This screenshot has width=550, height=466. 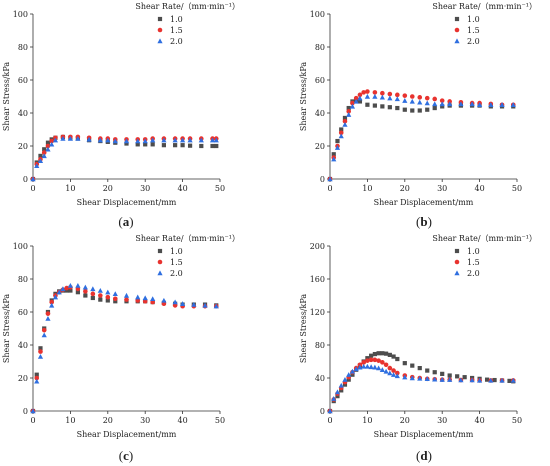 I want to click on legend-marker, so click(x=457, y=273).